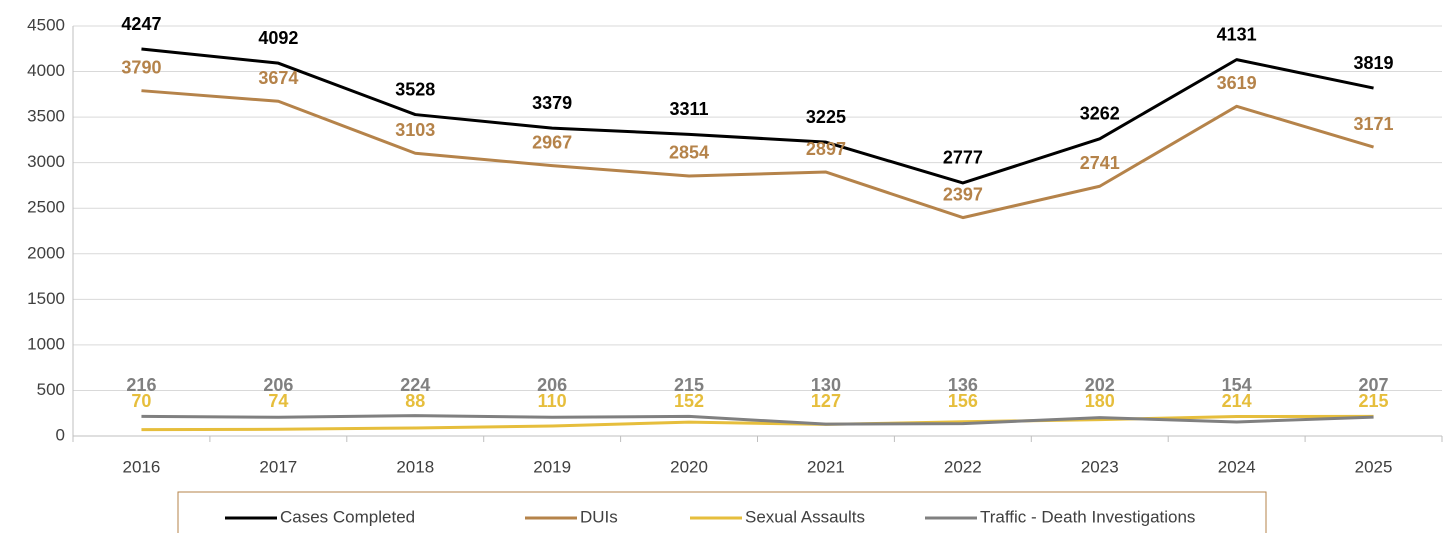 The height and width of the screenshot is (533, 1449). What do you see at coordinates (826, 401) in the screenshot?
I see `data-label: 127` at bounding box center [826, 401].